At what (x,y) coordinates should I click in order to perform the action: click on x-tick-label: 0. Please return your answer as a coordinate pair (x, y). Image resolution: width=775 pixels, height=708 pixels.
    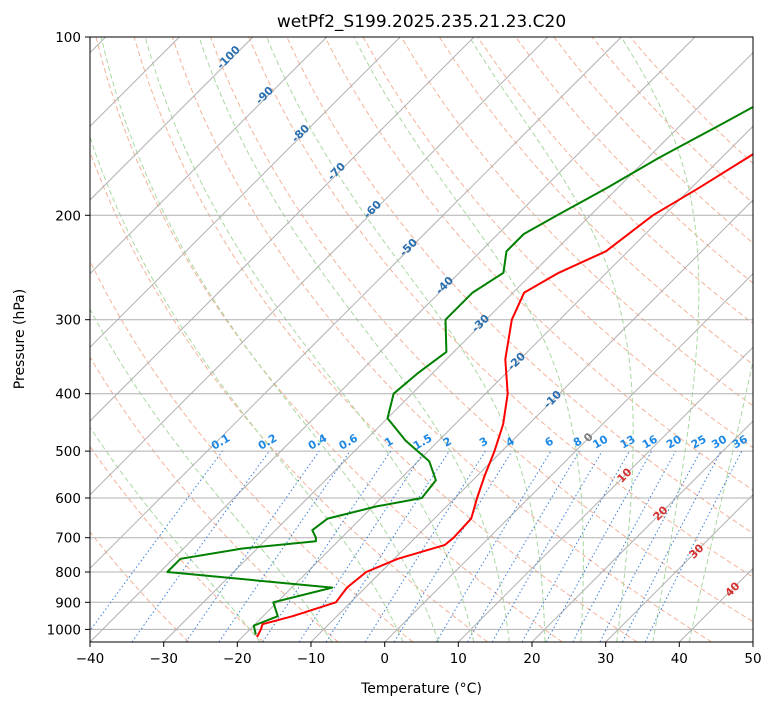
    Looking at the image, I should click on (384, 659).